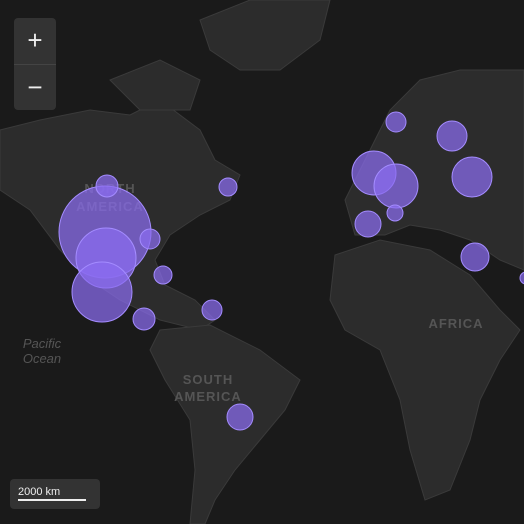 Image resolution: width=524 pixels, height=524 pixels. Describe the element at coordinates (35, 40) in the screenshot. I see `zoom-in: +` at that location.